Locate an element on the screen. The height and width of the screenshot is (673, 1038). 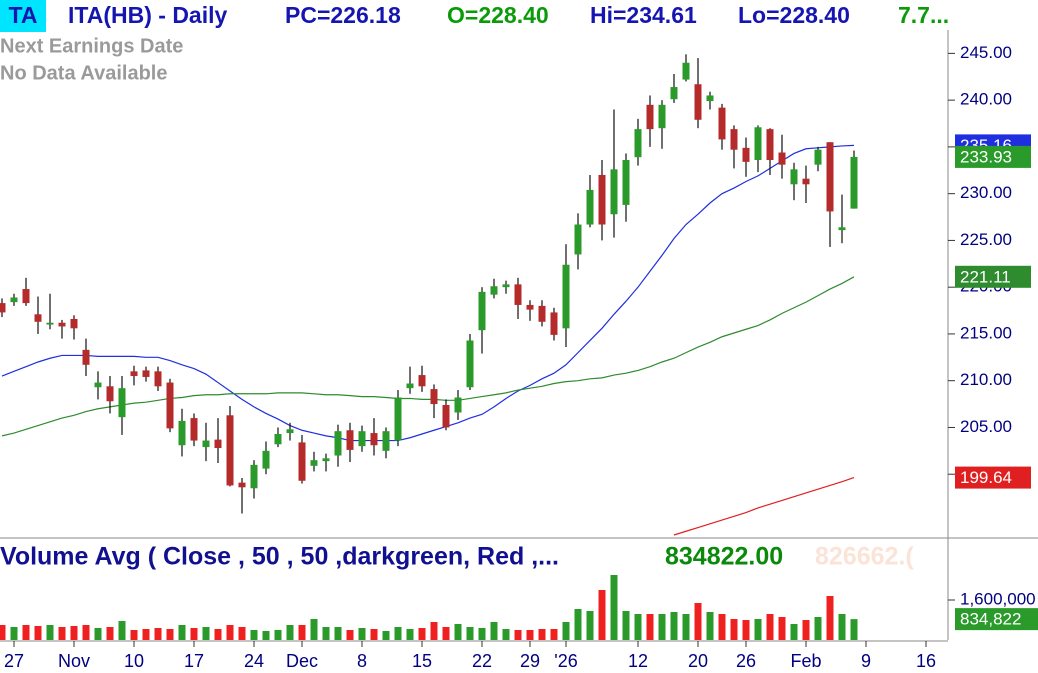
y-tick-label: 245.00 is located at coordinates (986, 52).